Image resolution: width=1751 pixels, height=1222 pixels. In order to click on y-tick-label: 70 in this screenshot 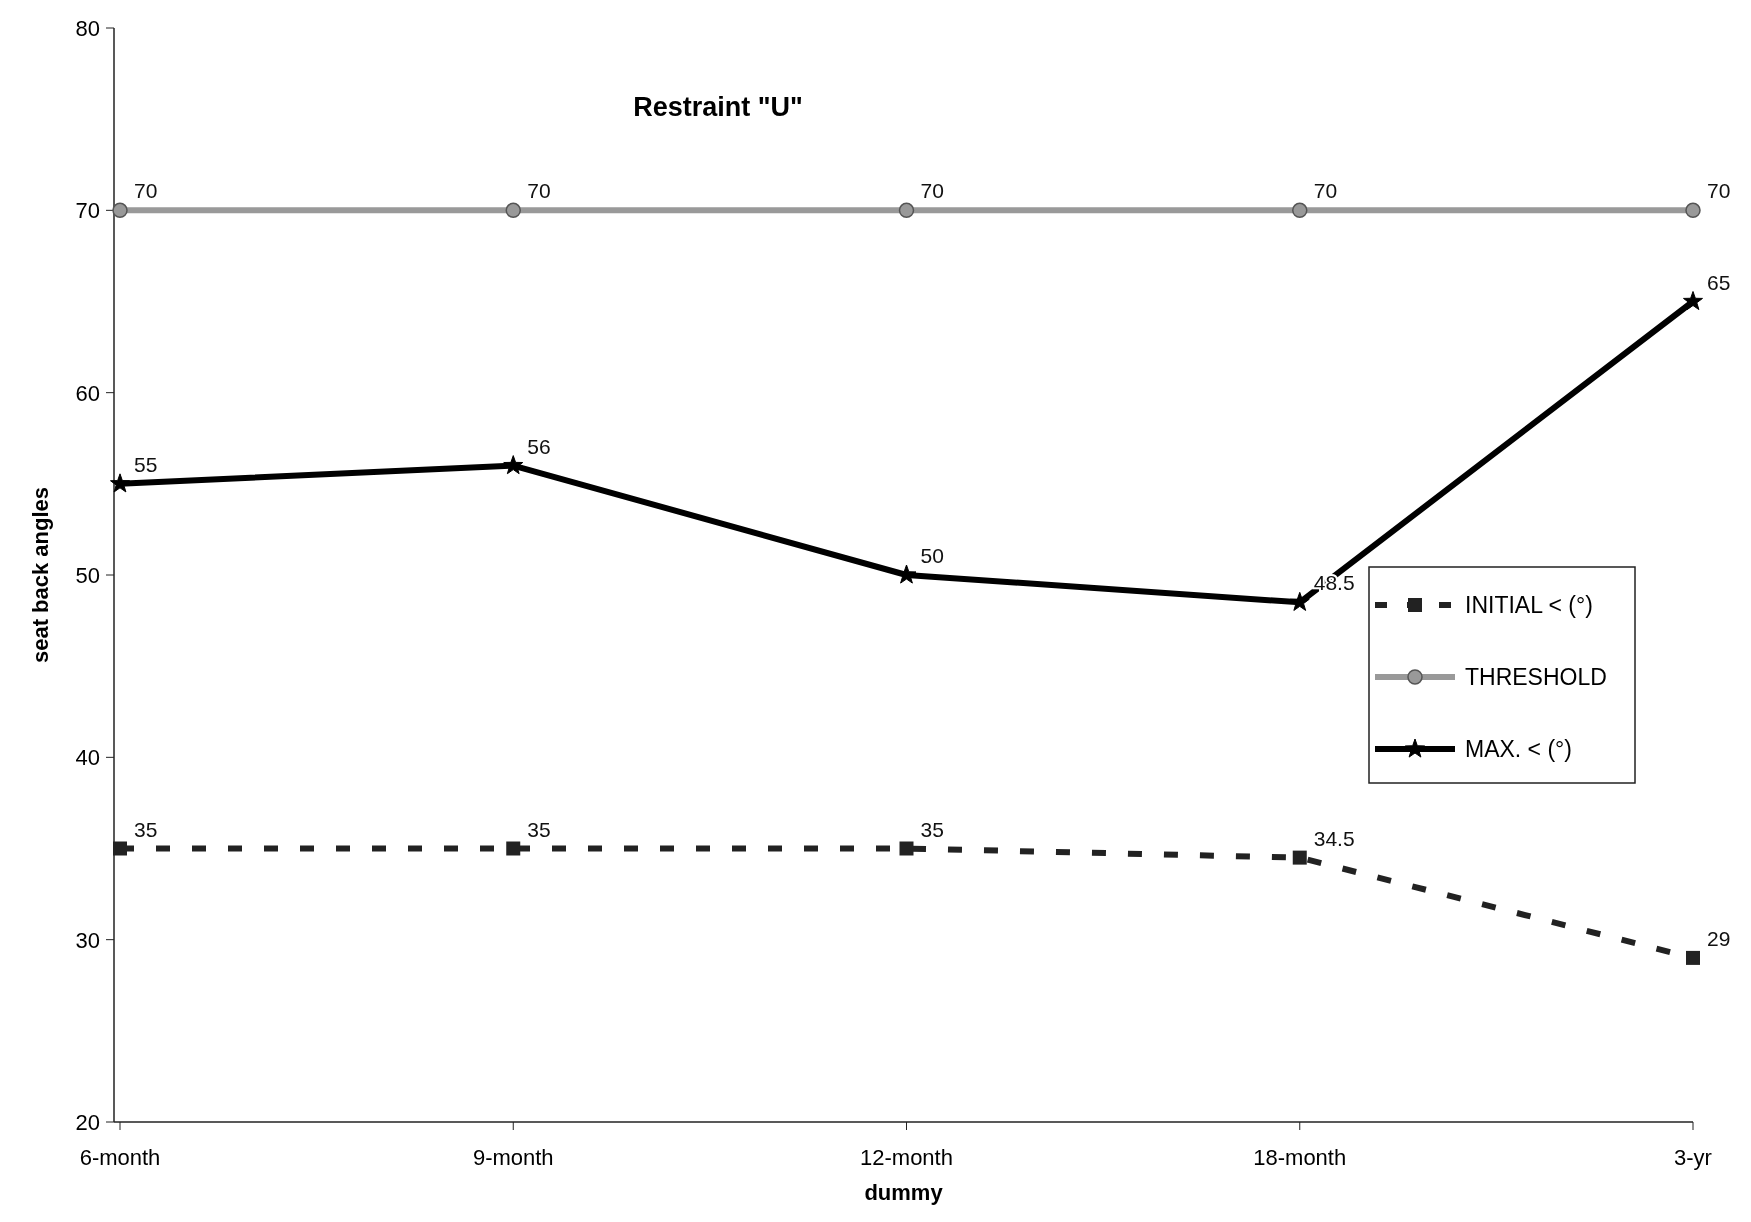, I will do `click(87, 211)`.